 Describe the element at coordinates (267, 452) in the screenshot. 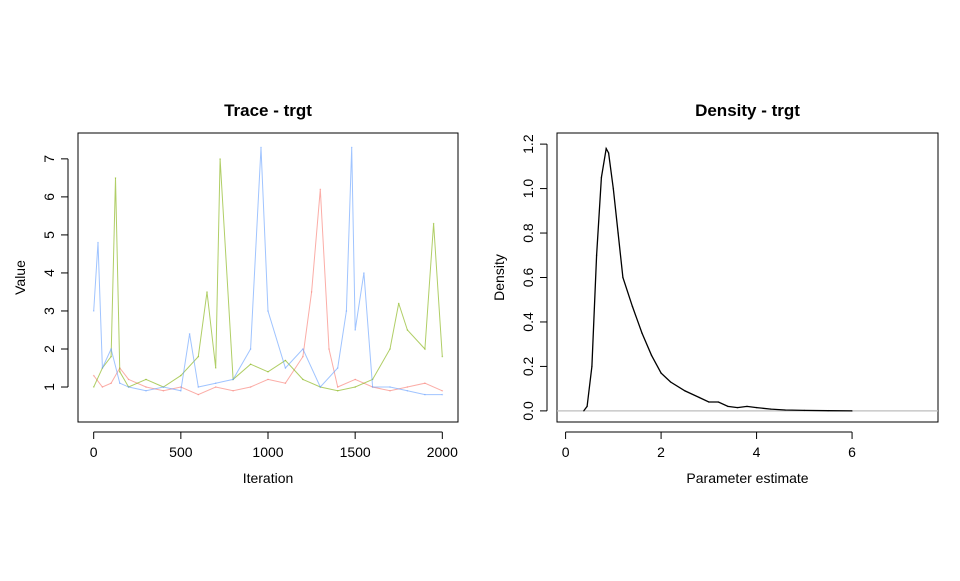

I see `trace-x-tick-label: 1000` at that location.